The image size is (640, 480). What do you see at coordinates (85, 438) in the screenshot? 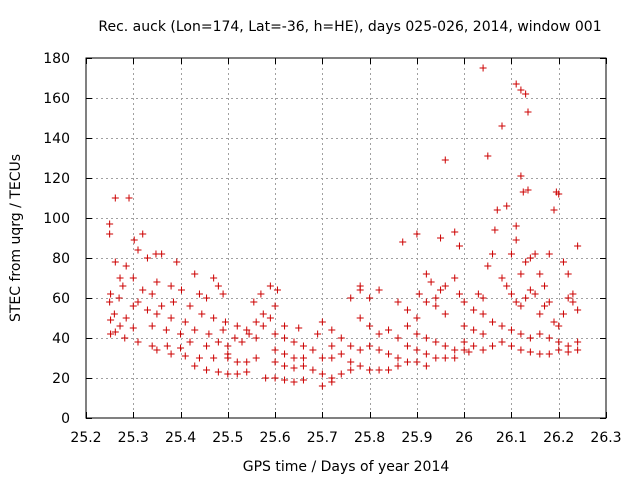
I see `x-tick-label: 25.2` at bounding box center [85, 438].